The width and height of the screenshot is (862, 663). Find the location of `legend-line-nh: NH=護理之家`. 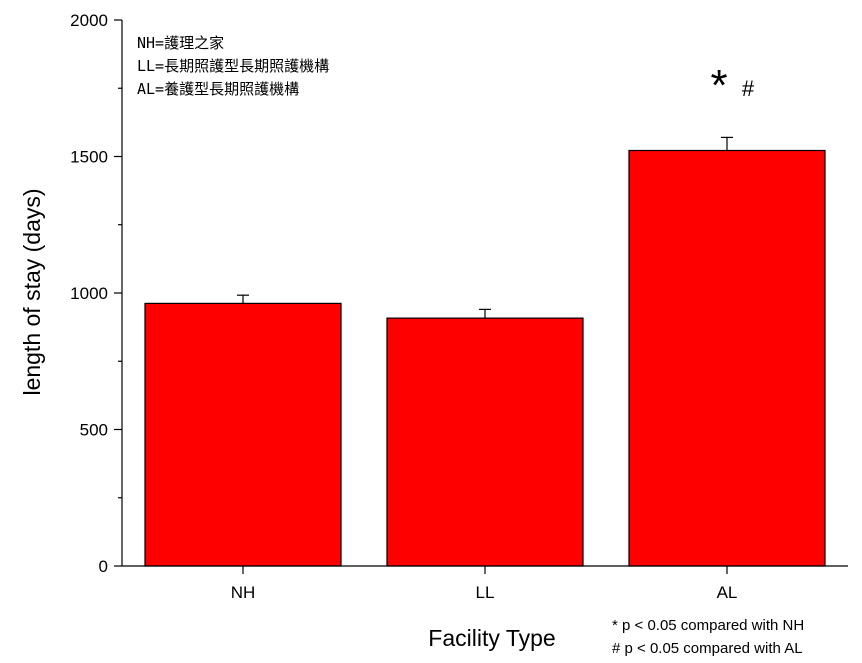

legend-line-nh: NH=護理之家 is located at coordinates (180, 43).